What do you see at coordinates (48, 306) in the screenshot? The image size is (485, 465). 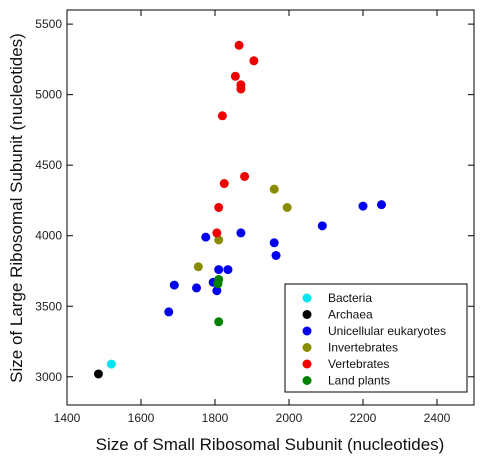 I see `y-tick-label: 3500` at bounding box center [48, 306].